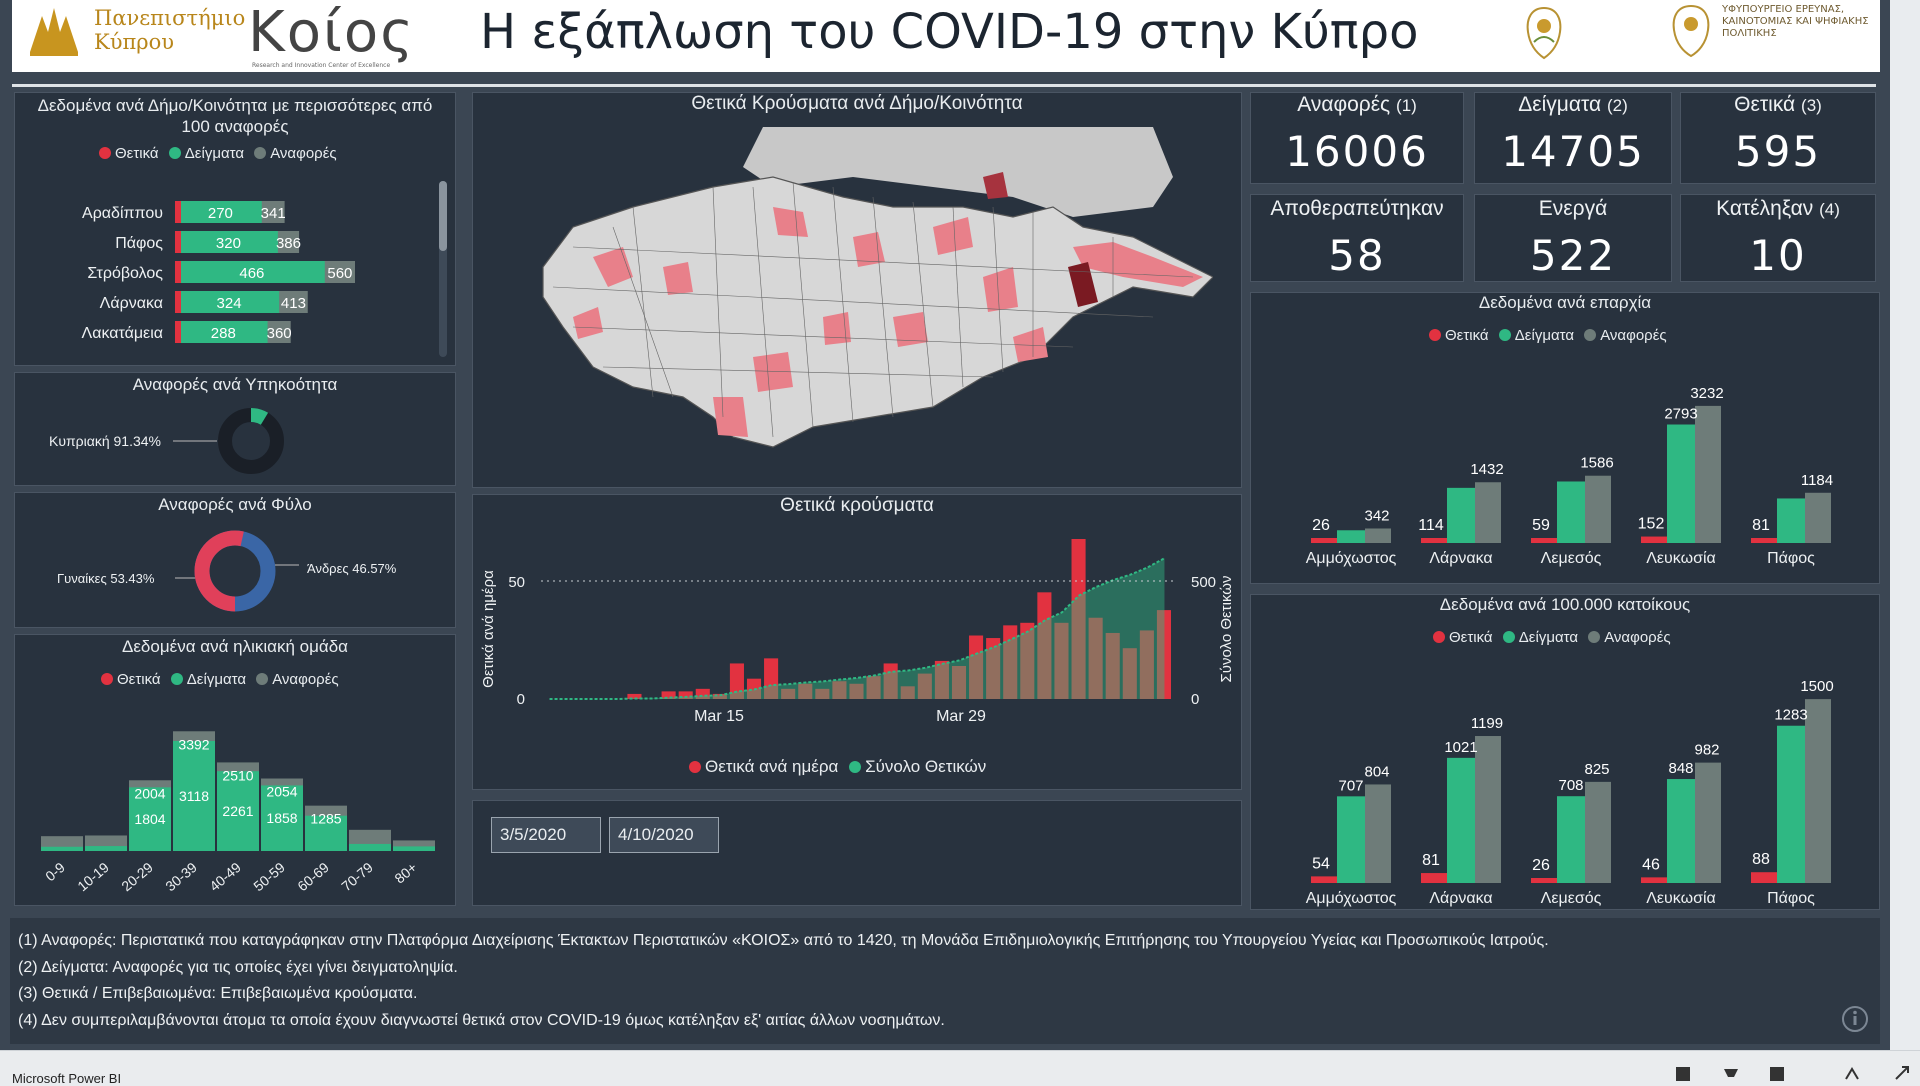 The width and height of the screenshot is (1920, 1086). What do you see at coordinates (216, 679) in the screenshot?
I see `legend-samples: Δείγματα` at bounding box center [216, 679].